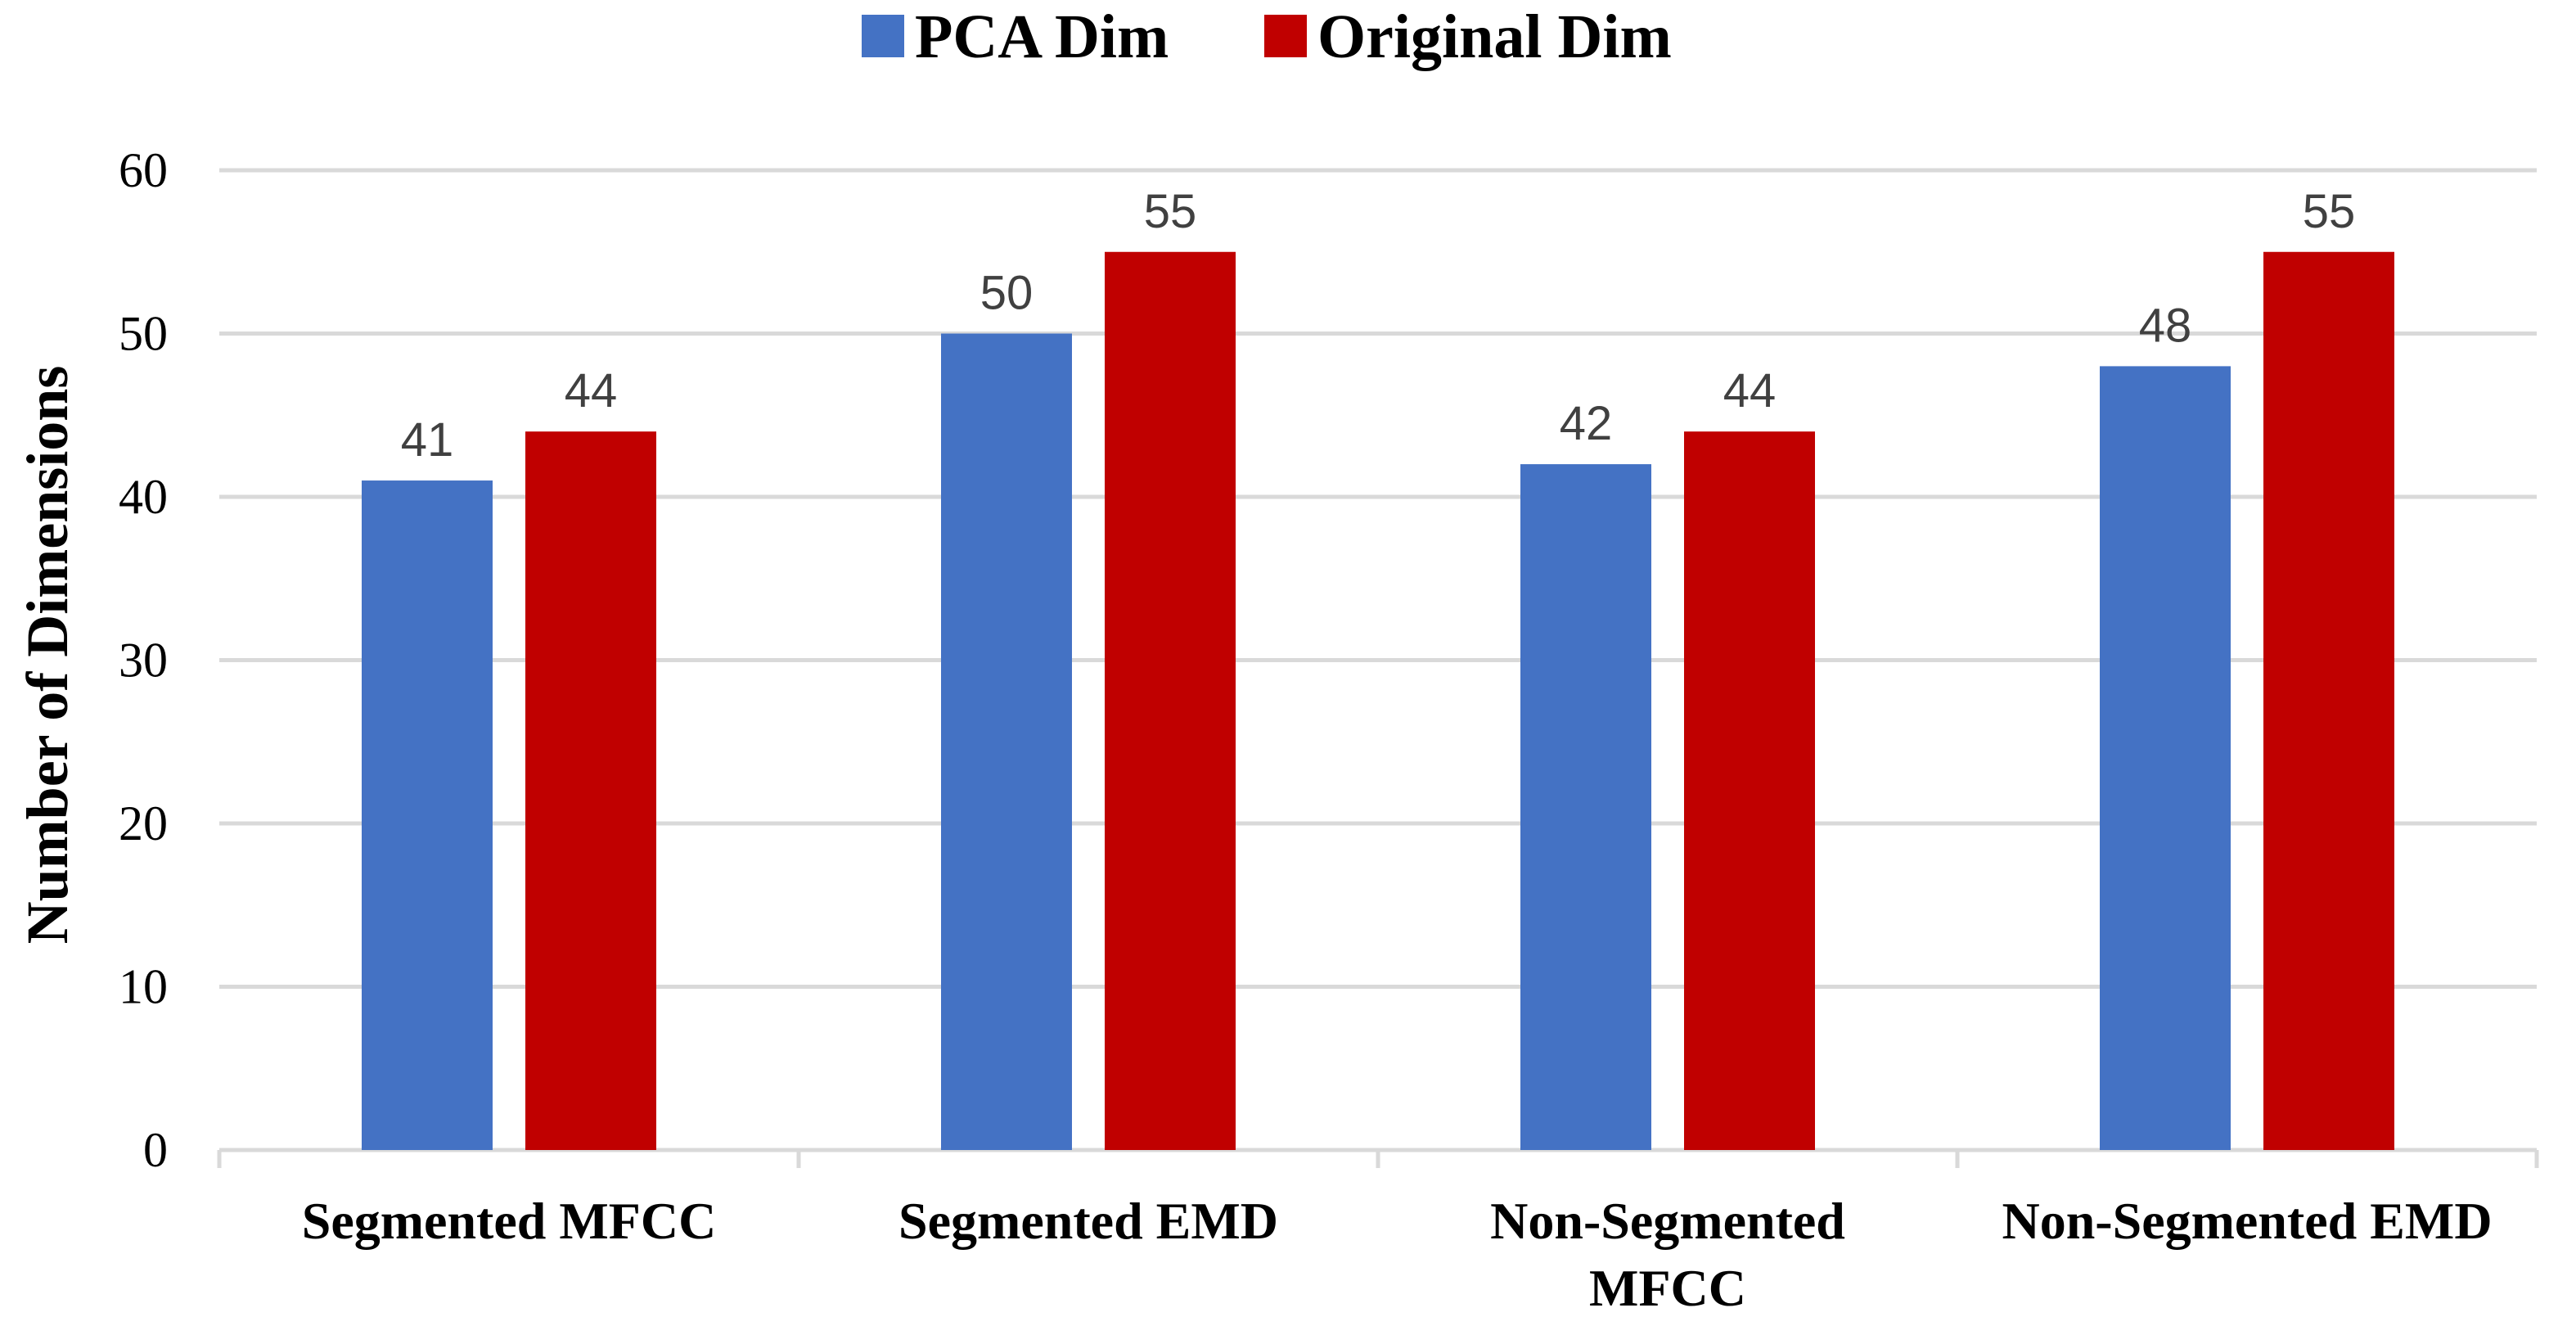  What do you see at coordinates (2247, 1221) in the screenshot?
I see `category-label: Non-Segmented EMD` at bounding box center [2247, 1221].